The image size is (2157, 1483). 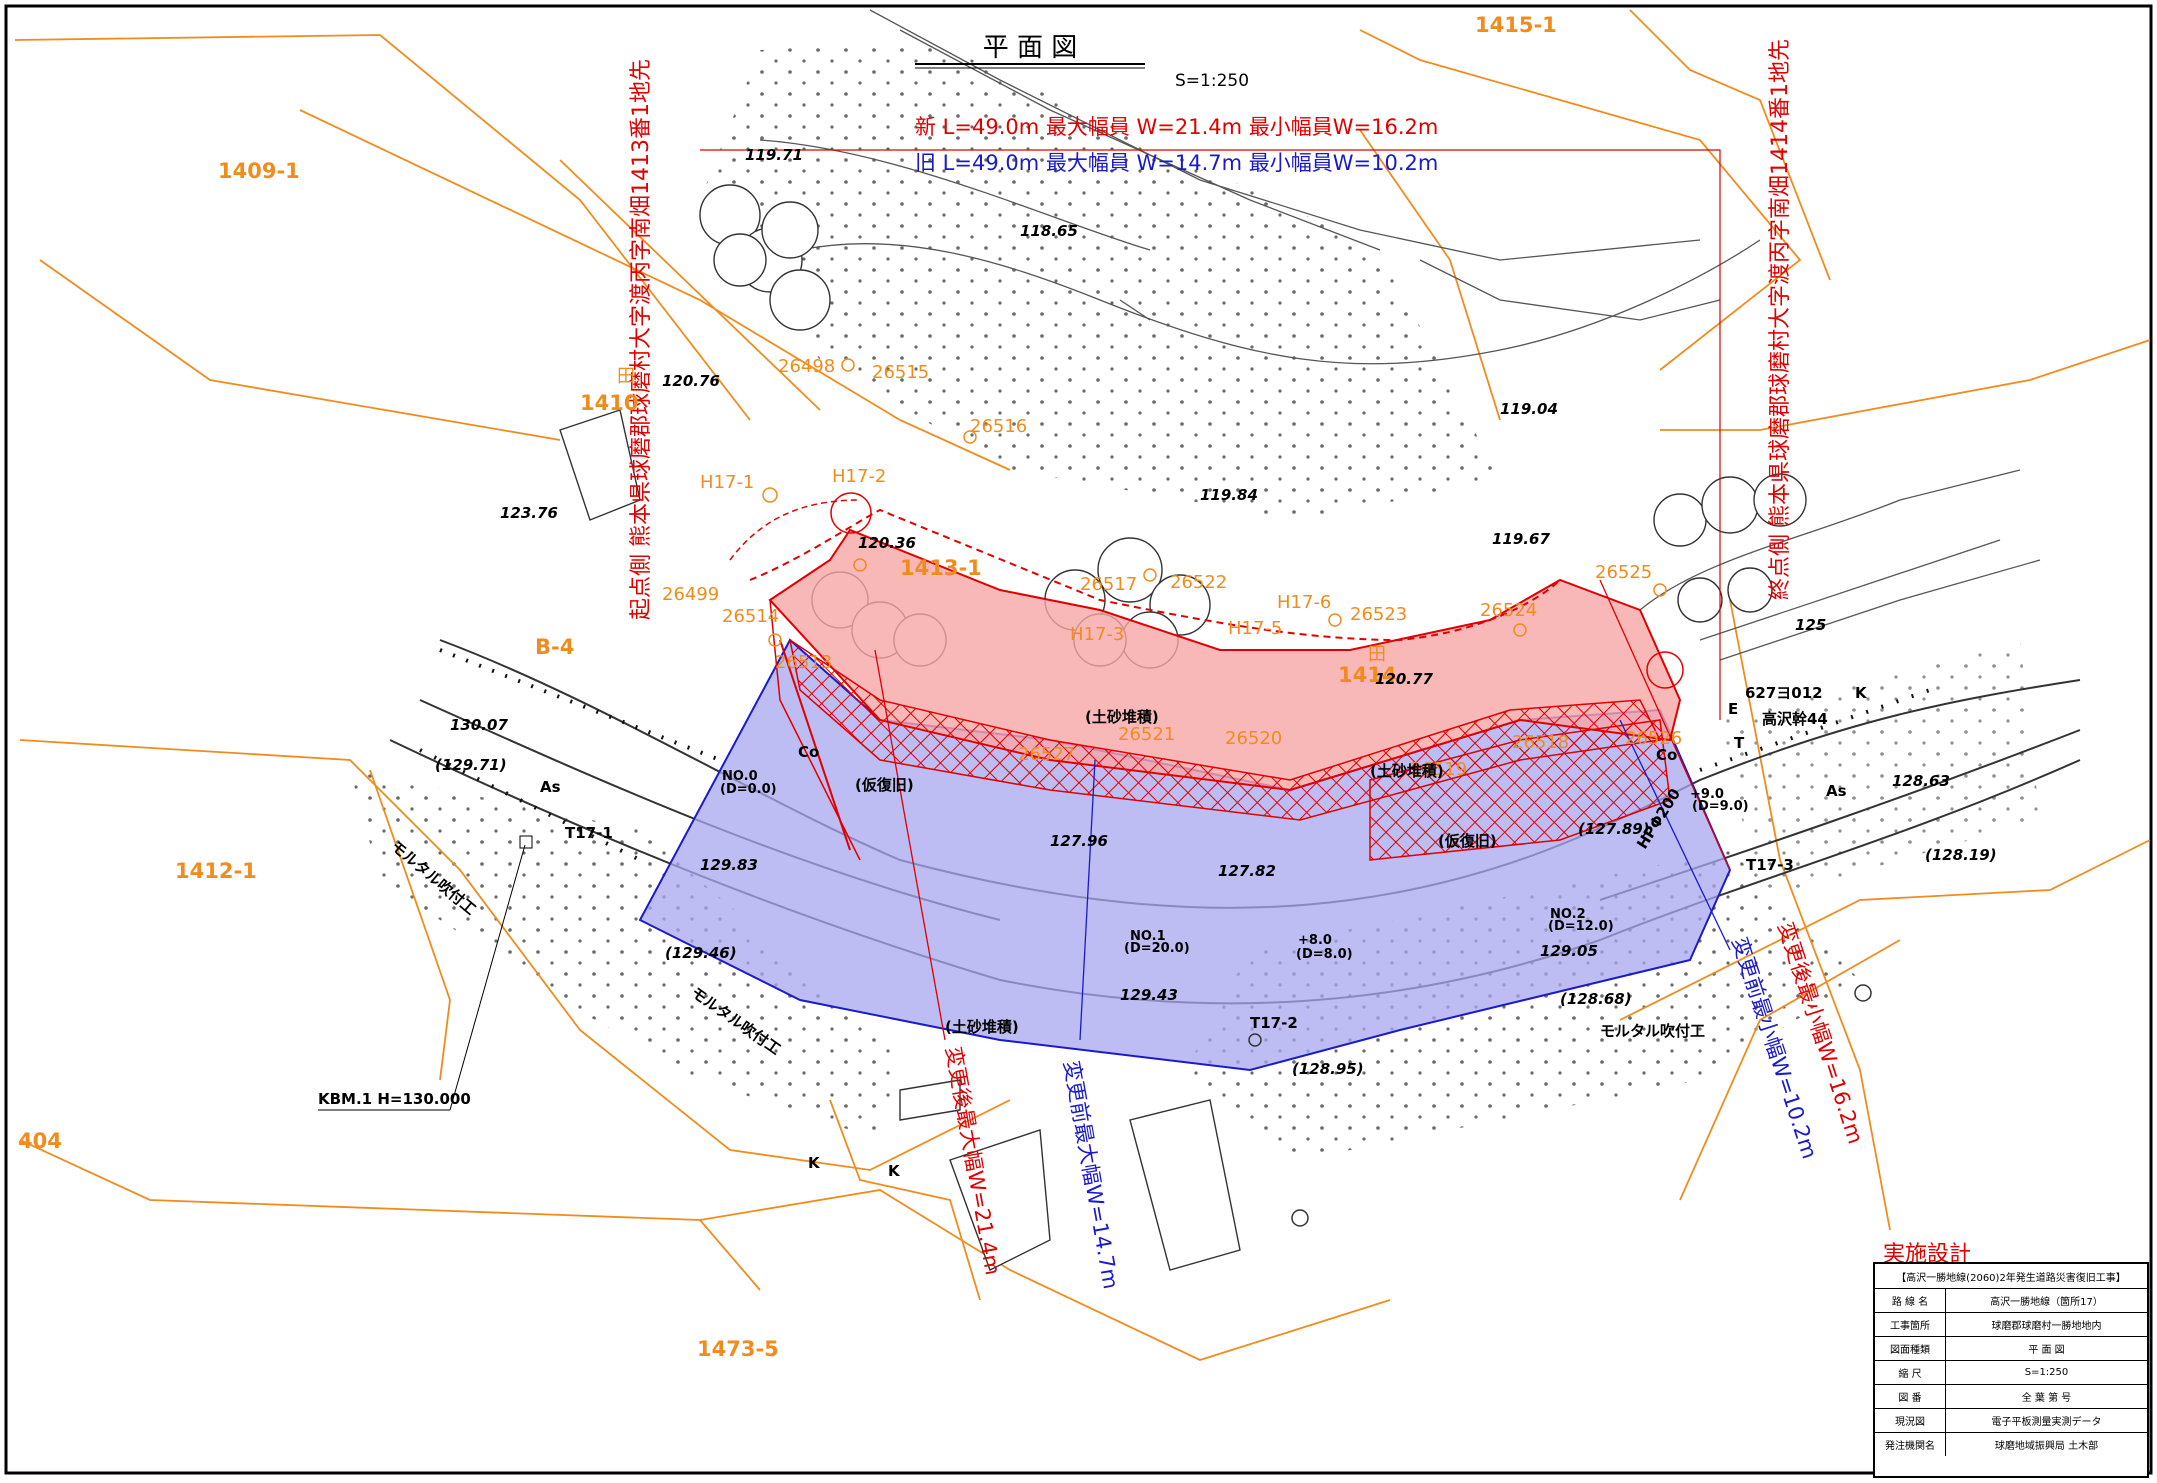 I want to click on parcel-label: 1409-1, so click(x=259, y=171).